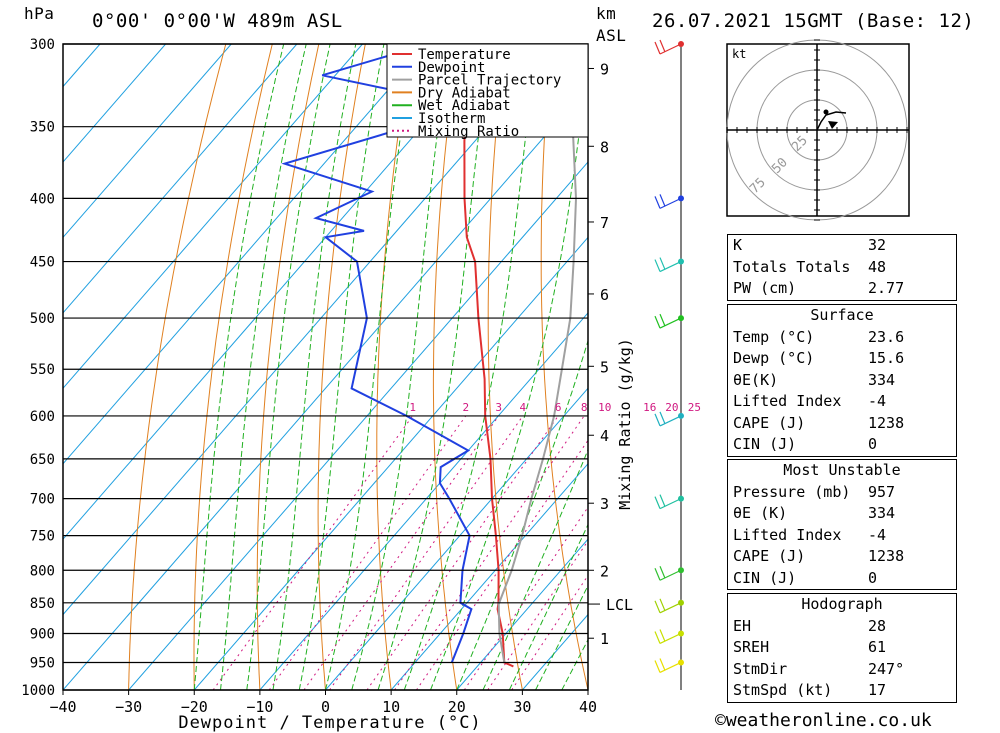 This screenshot has height=733, width=1000. I want to click on li-row: Lifted Index -4, so click(842, 402).